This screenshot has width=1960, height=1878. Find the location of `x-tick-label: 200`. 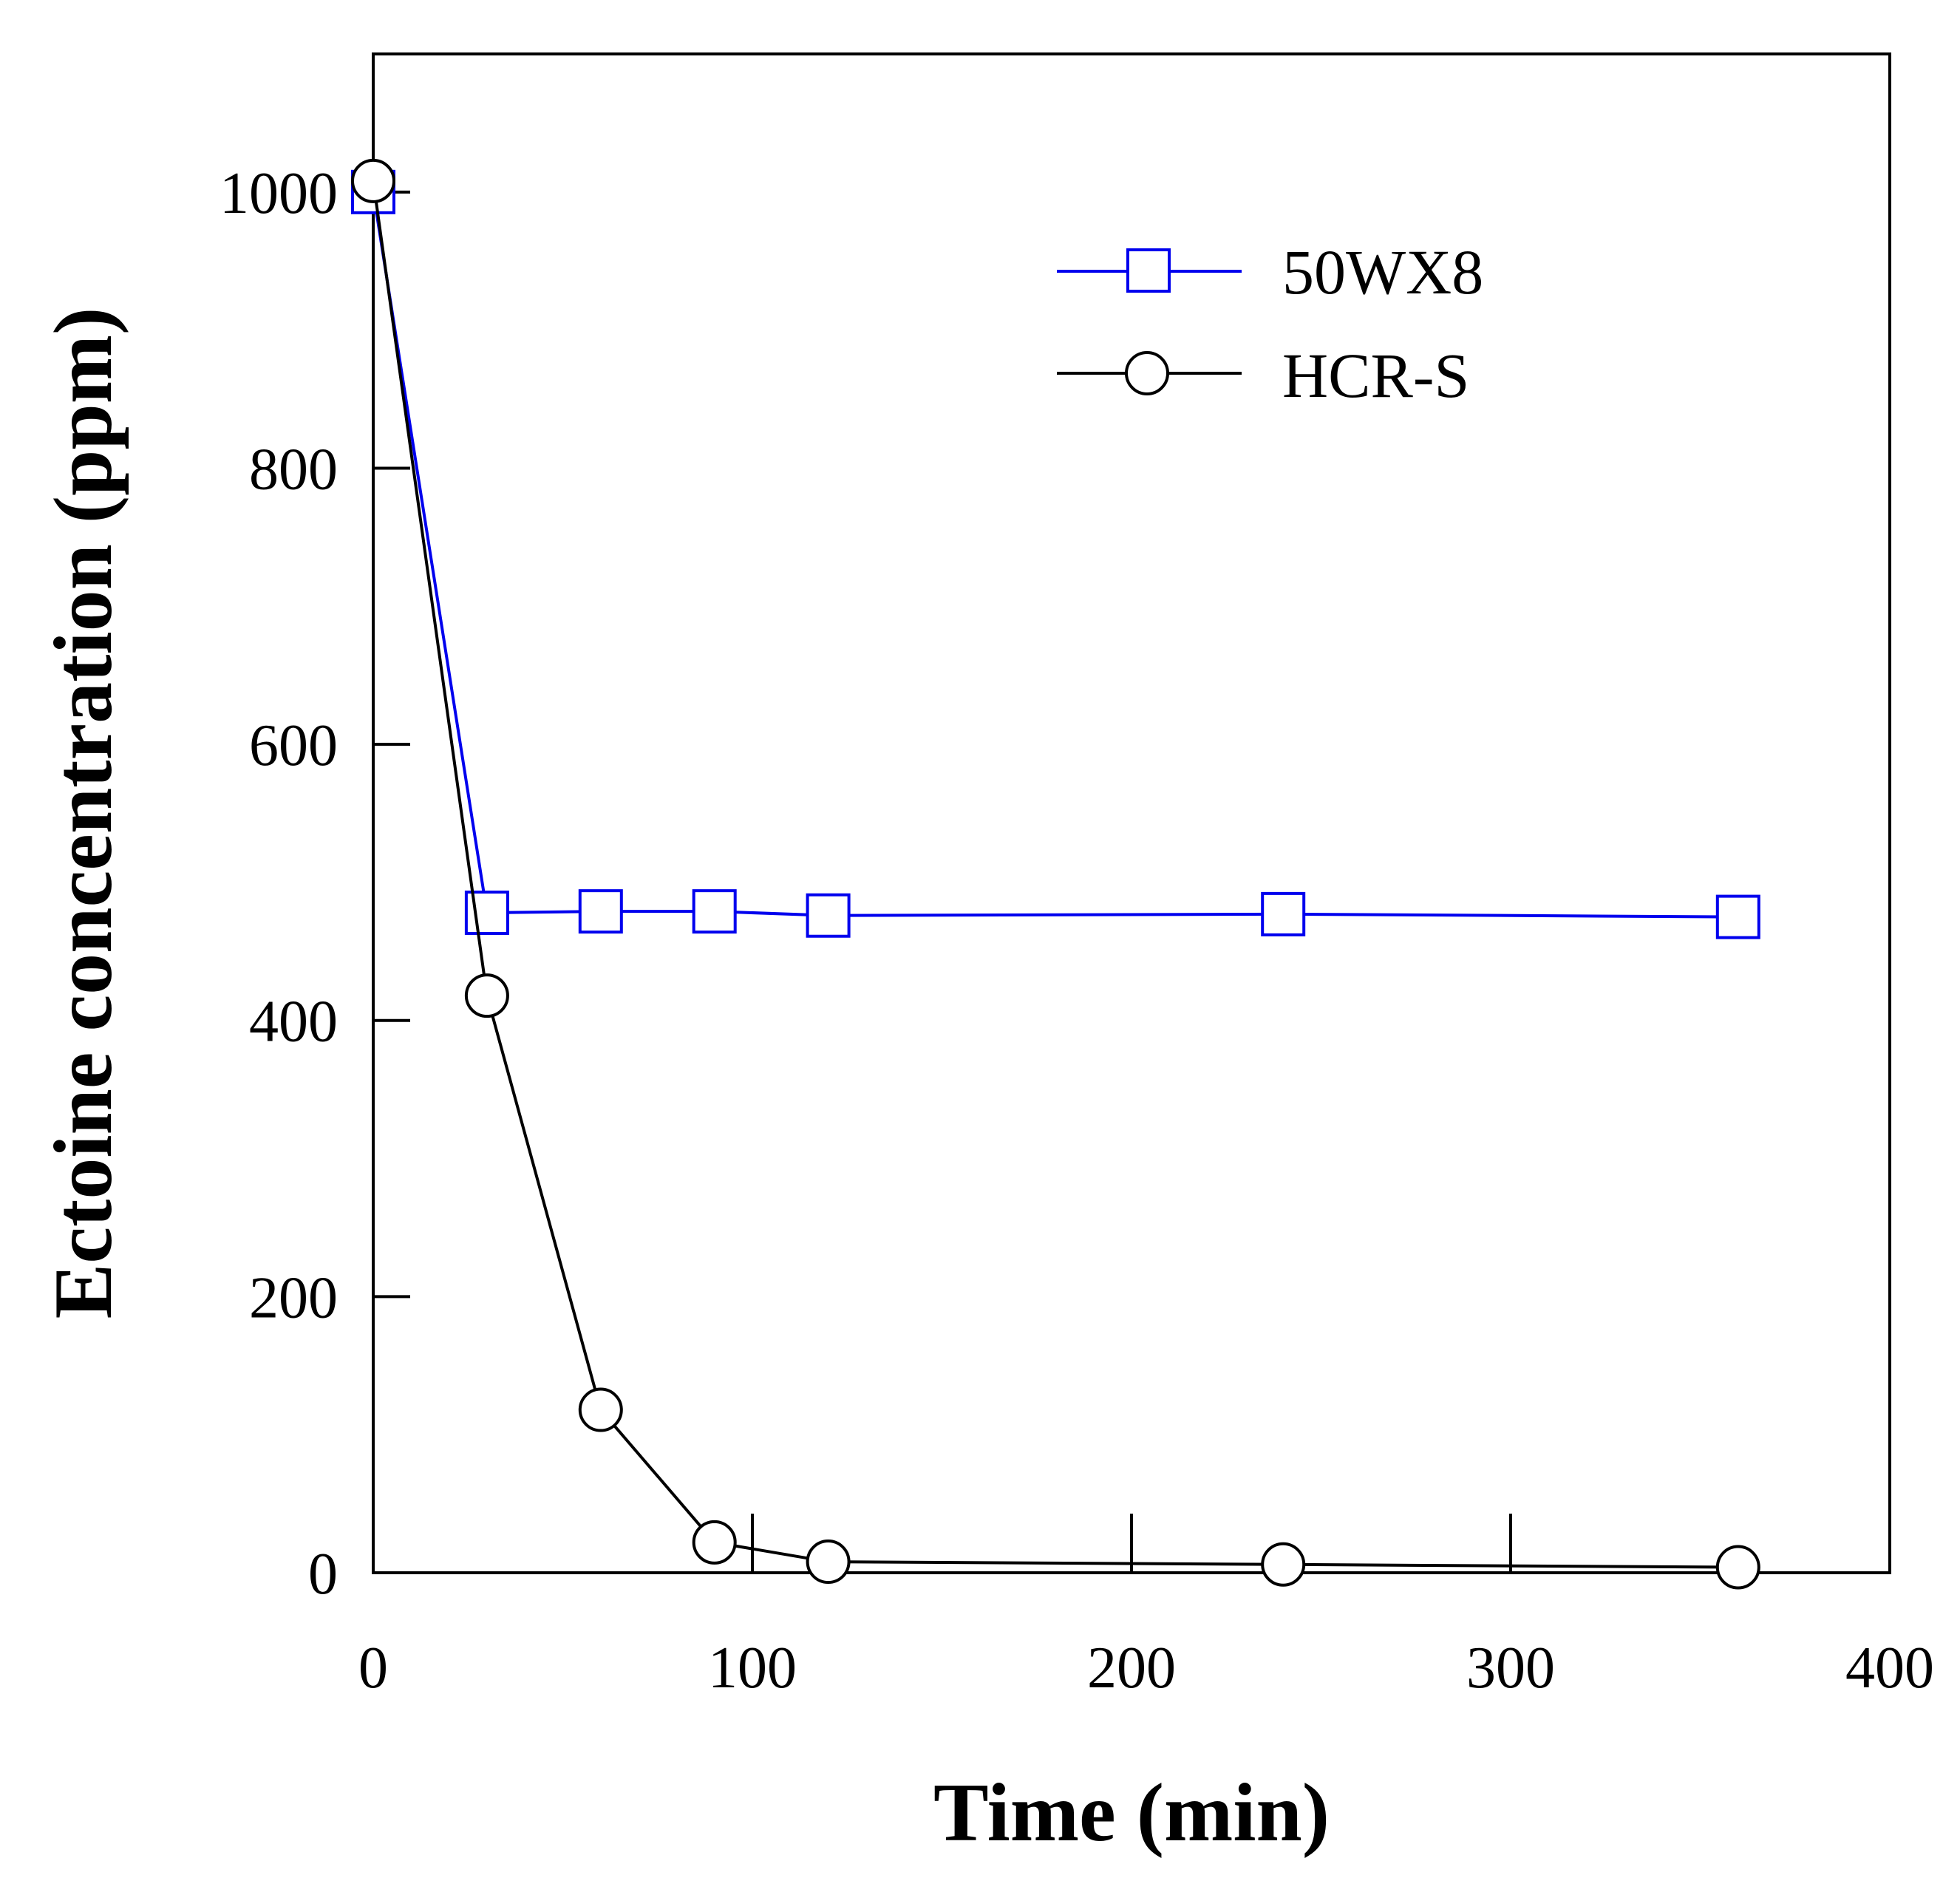

x-tick-label: 200 is located at coordinates (1131, 1669).